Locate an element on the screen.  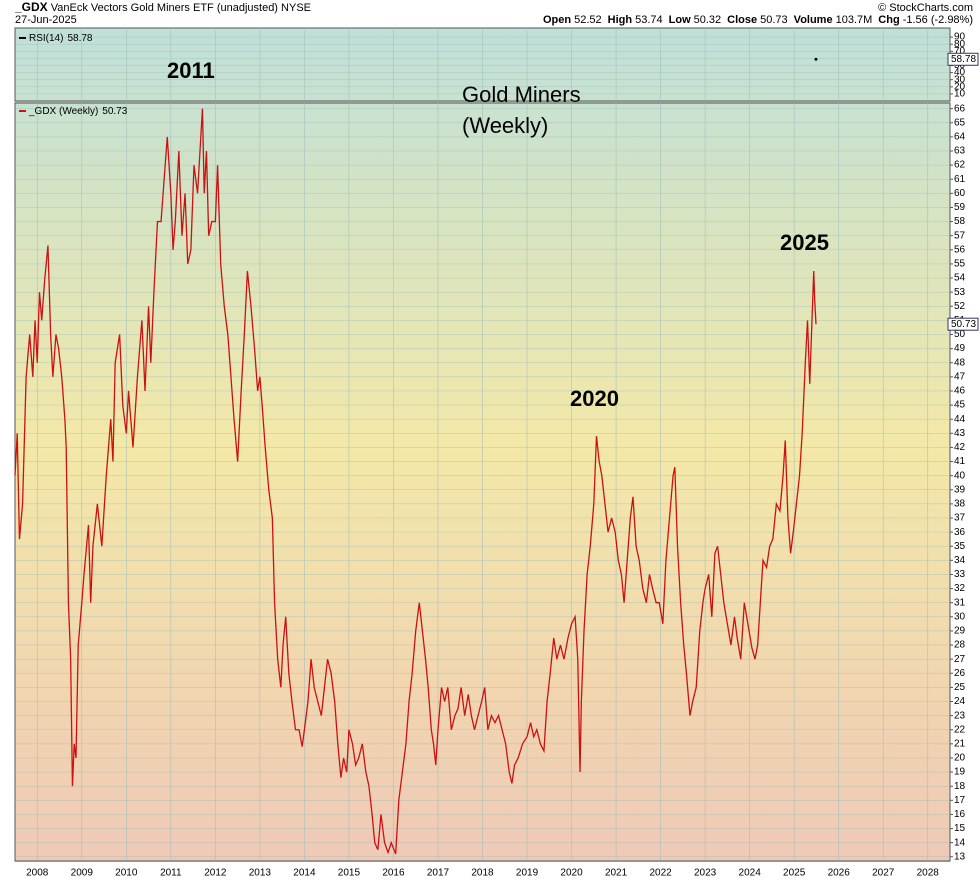
y-tick-label: 27 is located at coordinates (960, 659).